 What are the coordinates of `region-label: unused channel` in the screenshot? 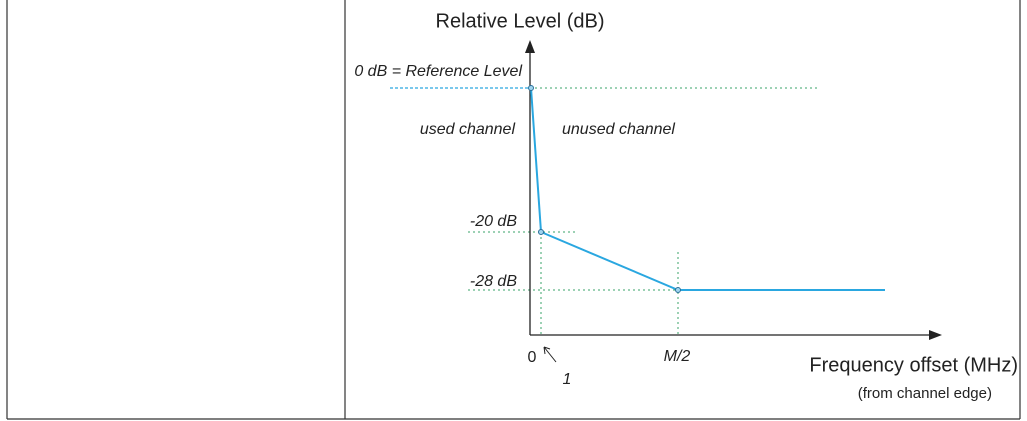 It's located at (618, 129).